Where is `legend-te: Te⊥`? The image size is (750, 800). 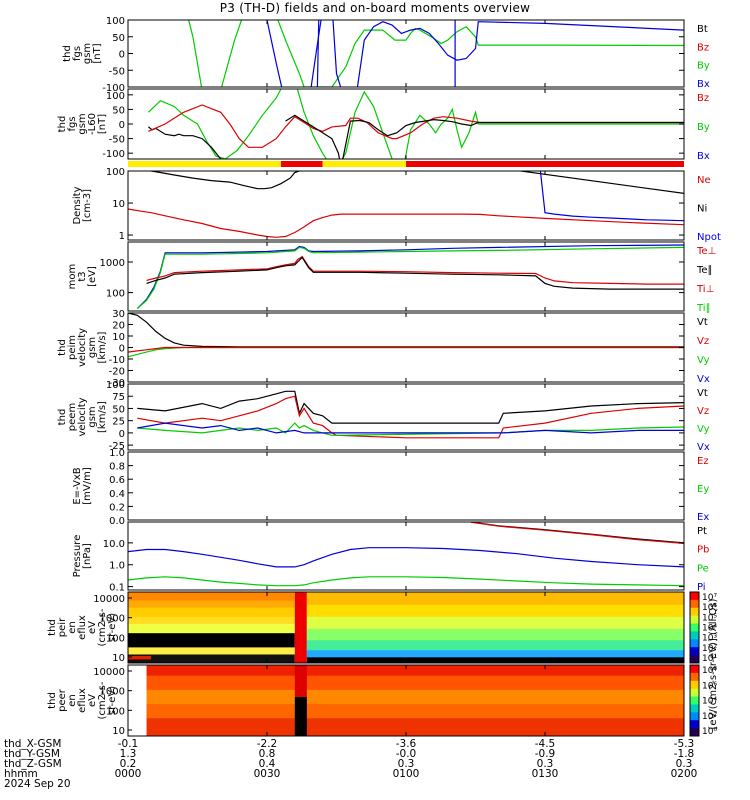
legend-te: Te⊥ is located at coordinates (706, 251).